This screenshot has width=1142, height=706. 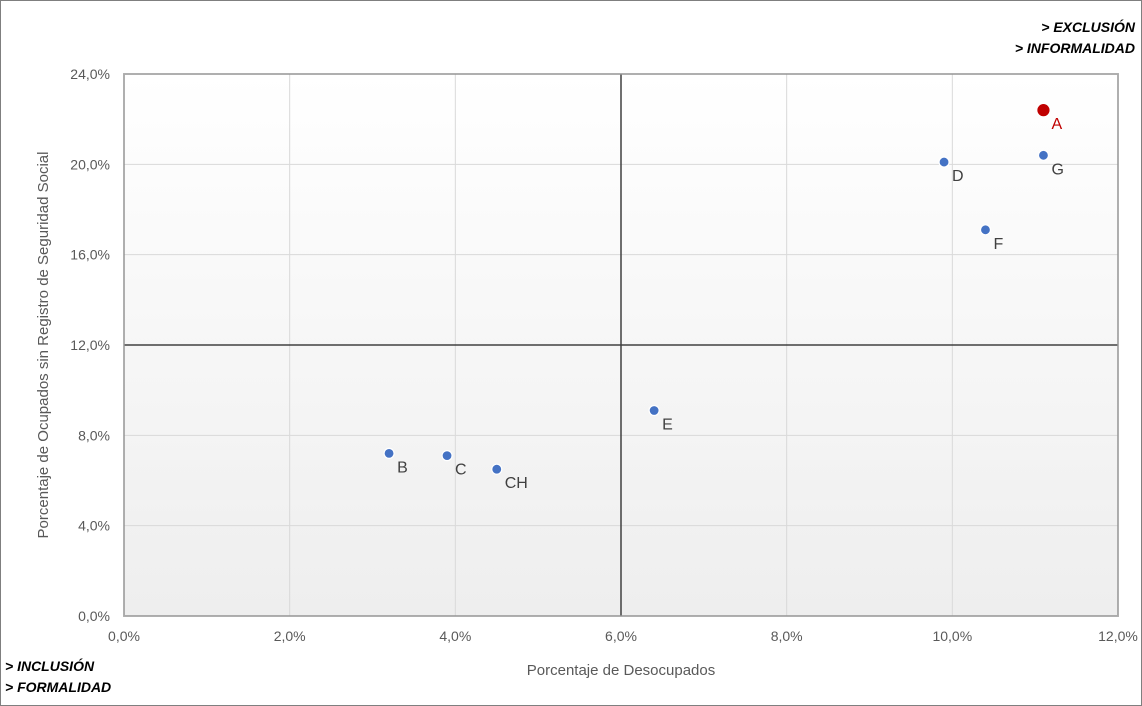 I want to click on corner-label-line: > INFORMALIDAD, so click(x=1074, y=48).